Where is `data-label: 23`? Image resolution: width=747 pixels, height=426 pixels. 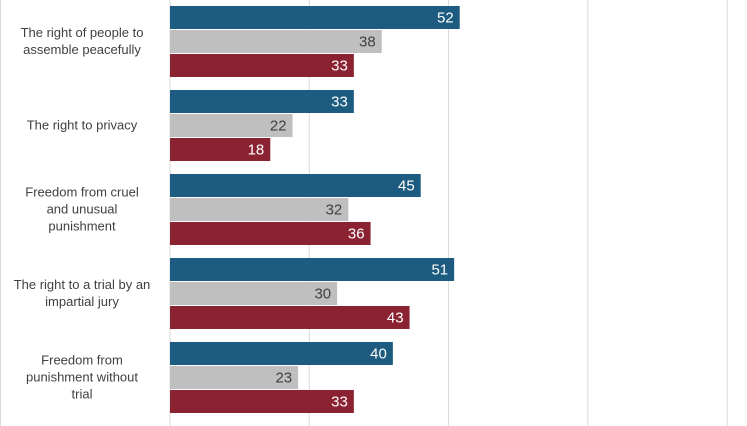
data-label: 23 is located at coordinates (283, 378).